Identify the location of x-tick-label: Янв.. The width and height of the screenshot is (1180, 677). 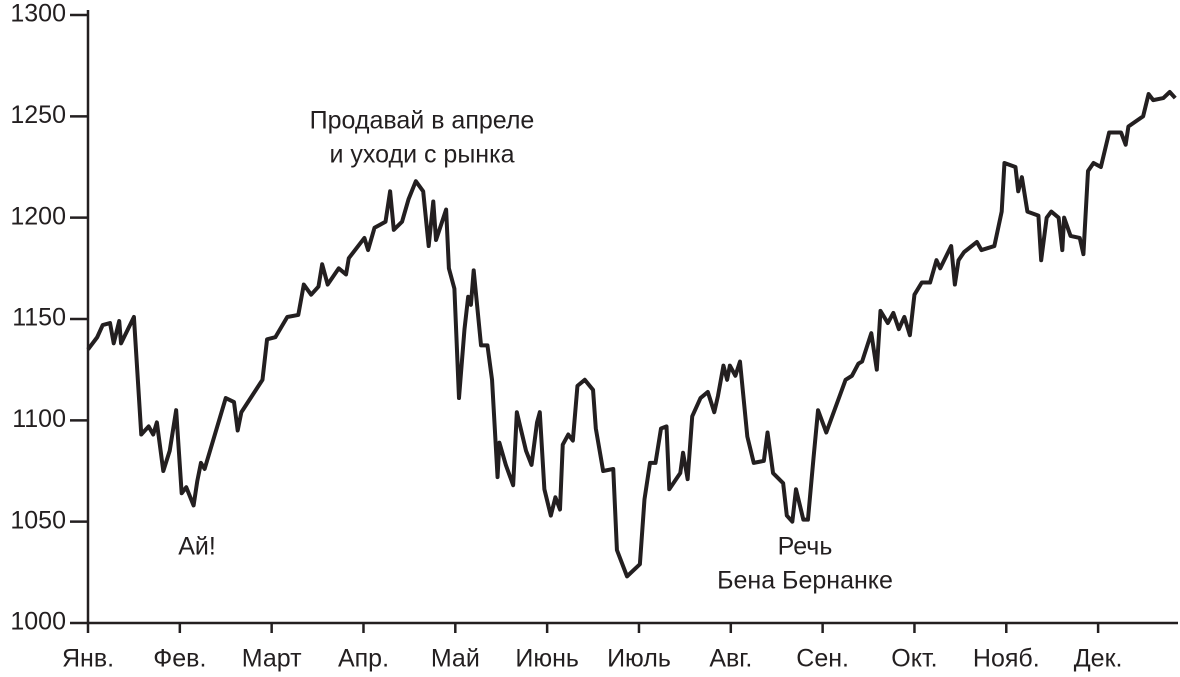
(88, 659).